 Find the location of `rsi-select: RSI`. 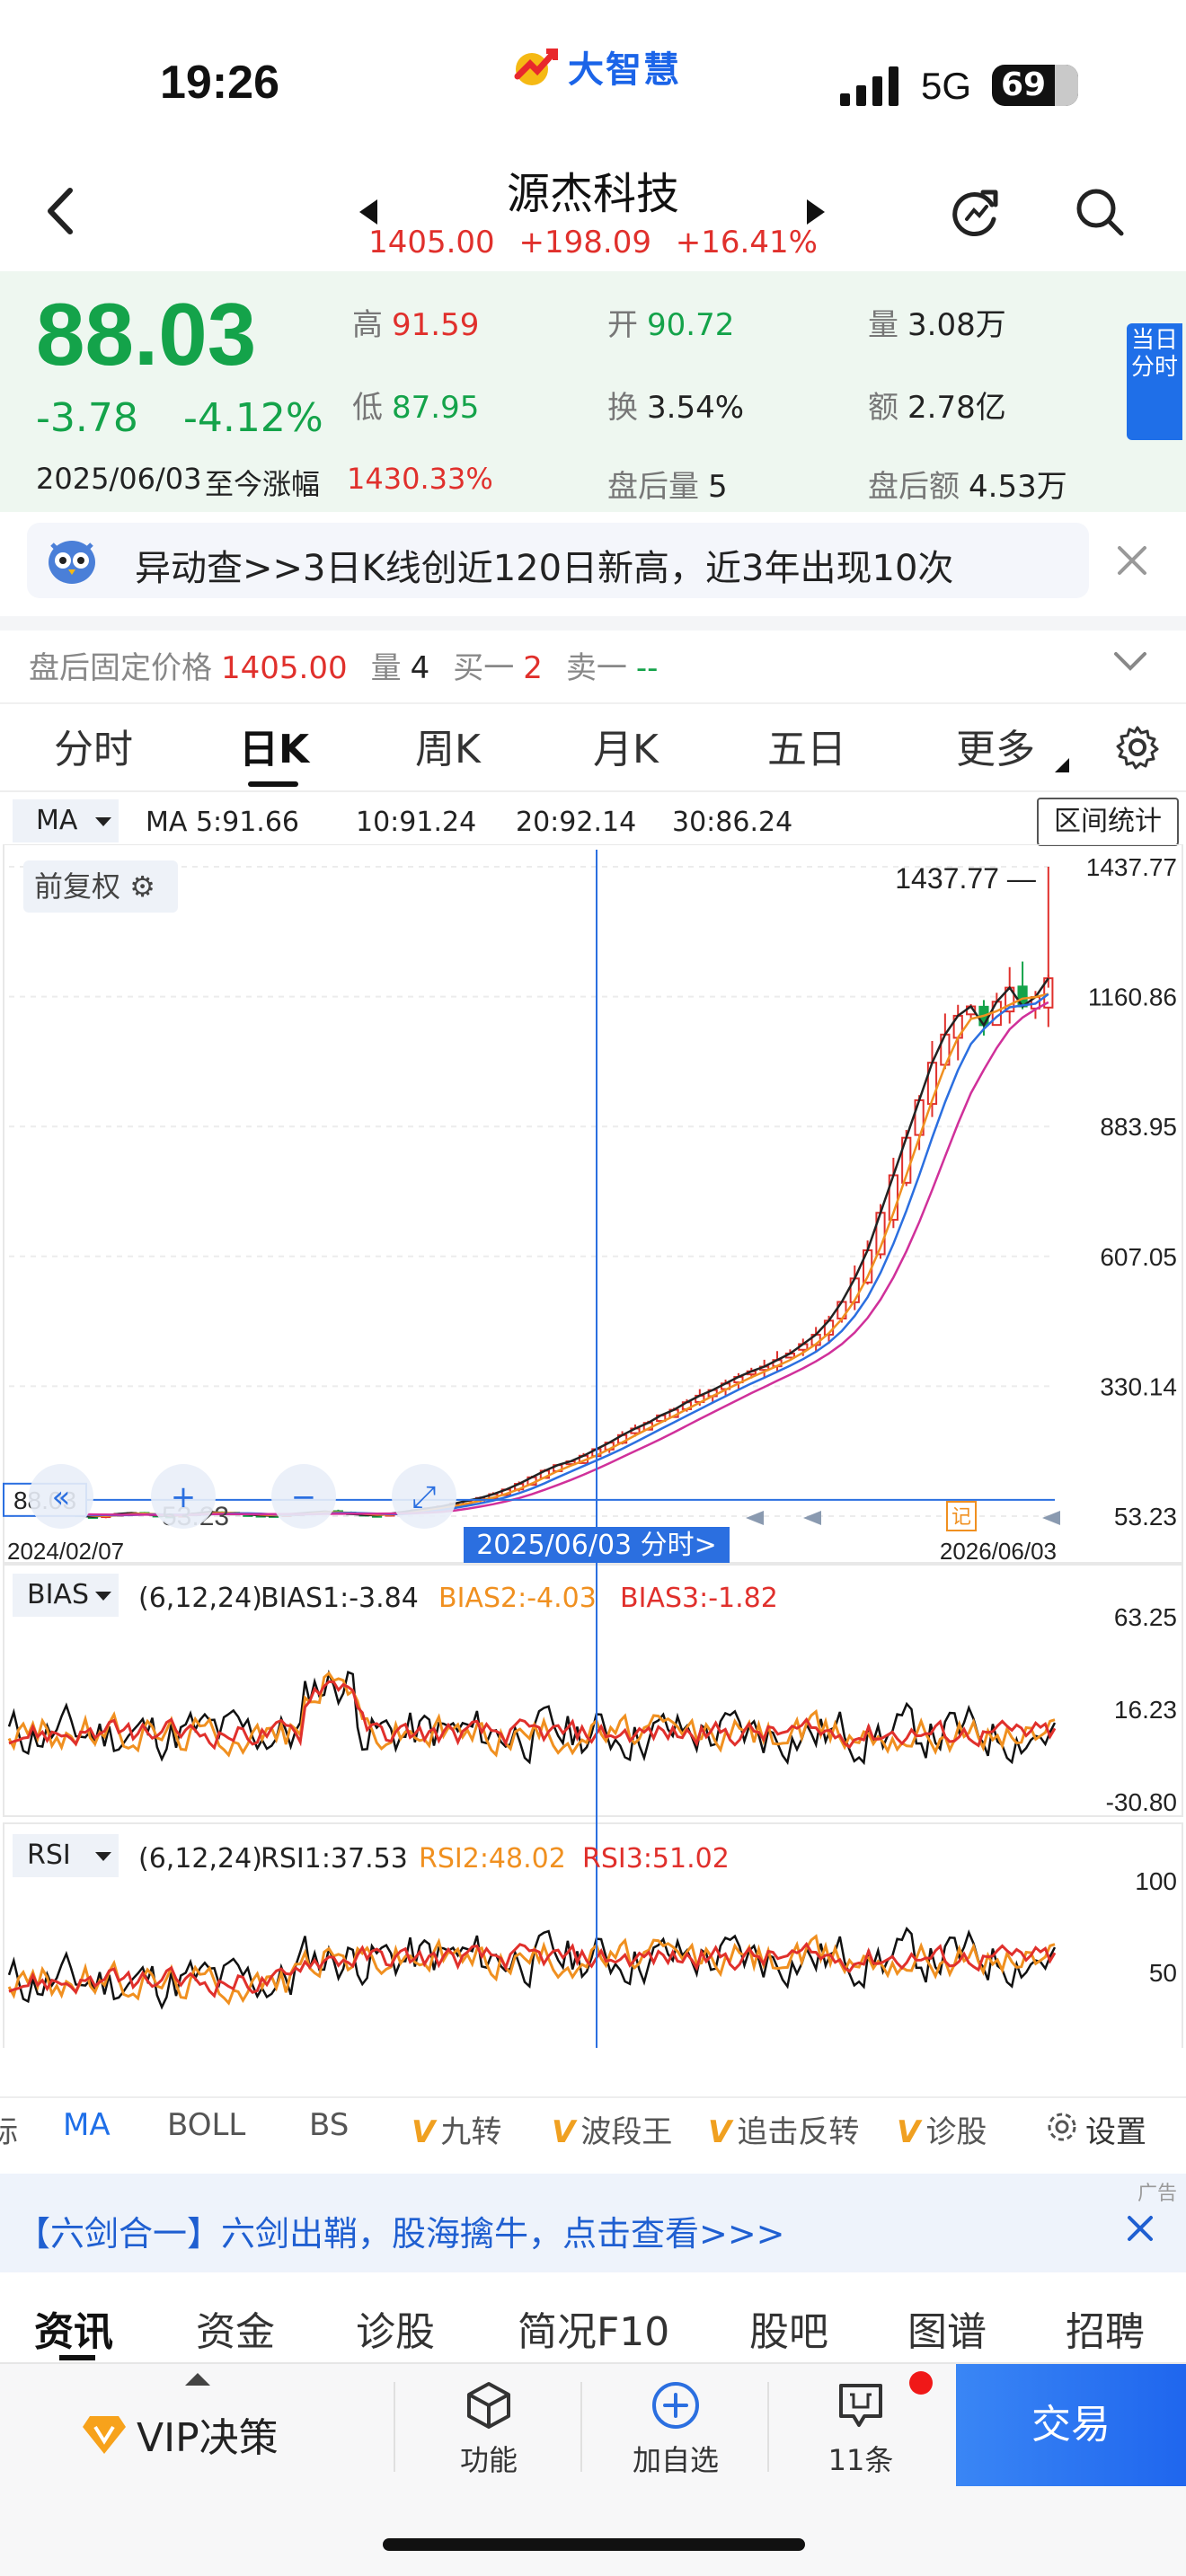

rsi-select: RSI is located at coordinates (66, 1855).